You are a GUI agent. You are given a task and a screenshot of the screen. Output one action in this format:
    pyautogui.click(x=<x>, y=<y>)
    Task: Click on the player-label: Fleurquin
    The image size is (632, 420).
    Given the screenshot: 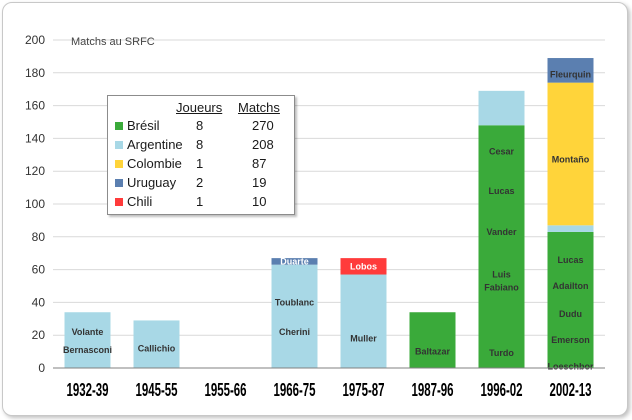 What is the action you would take?
    pyautogui.click(x=570, y=74)
    